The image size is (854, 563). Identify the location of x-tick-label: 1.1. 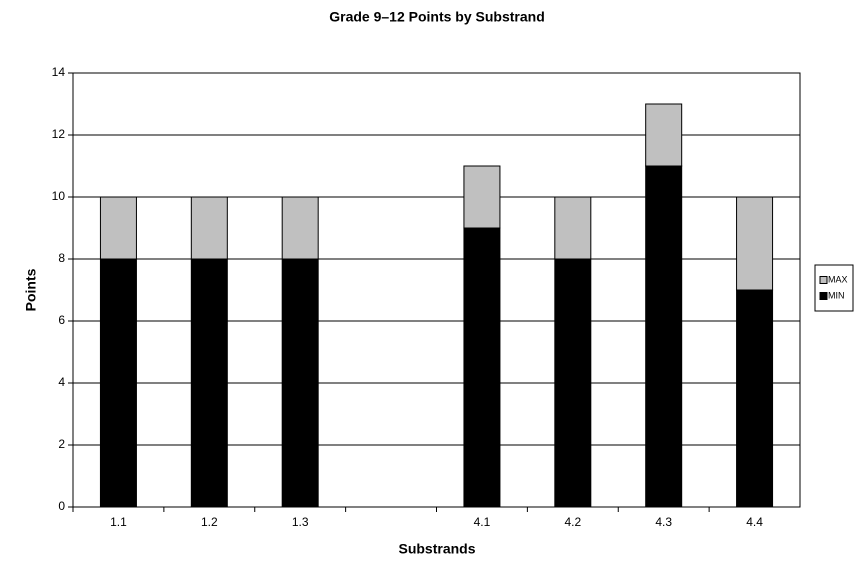
(118, 522).